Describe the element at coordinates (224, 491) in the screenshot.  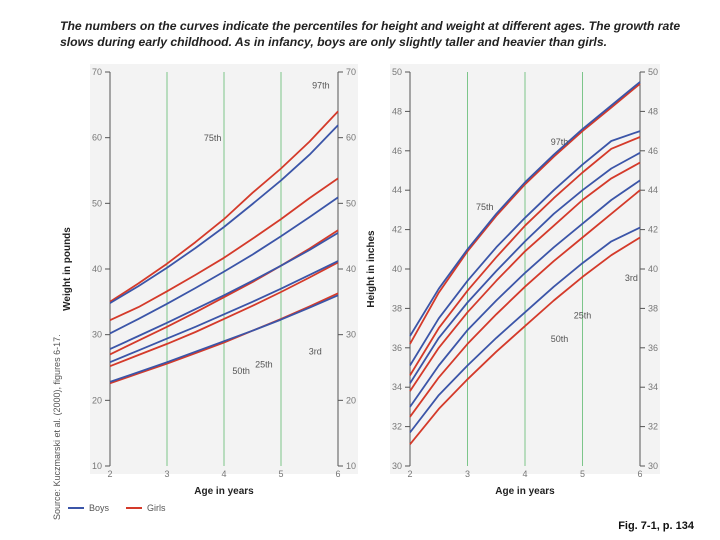
I see `weight-xlabel: Age in years` at that location.